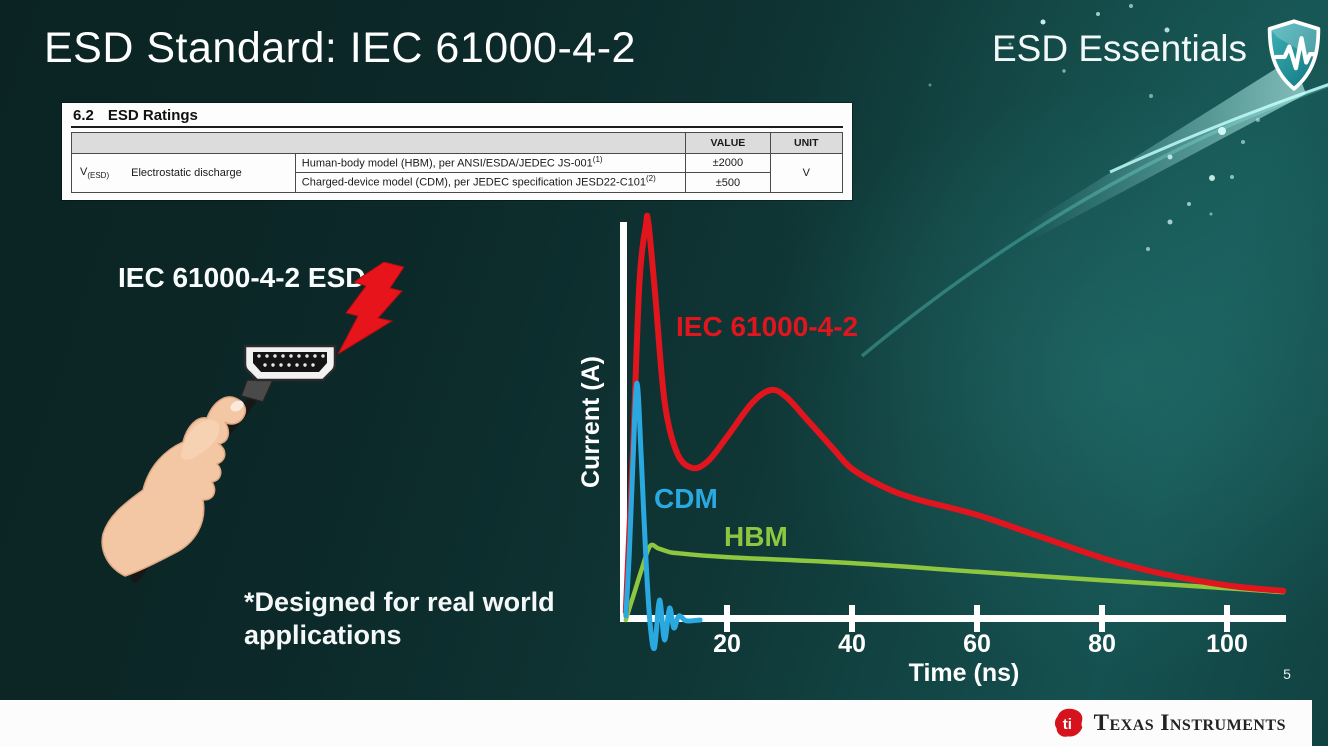 The image size is (1328, 746). What do you see at coordinates (806, 143) in the screenshot?
I see `header-unit: UNIT` at bounding box center [806, 143].